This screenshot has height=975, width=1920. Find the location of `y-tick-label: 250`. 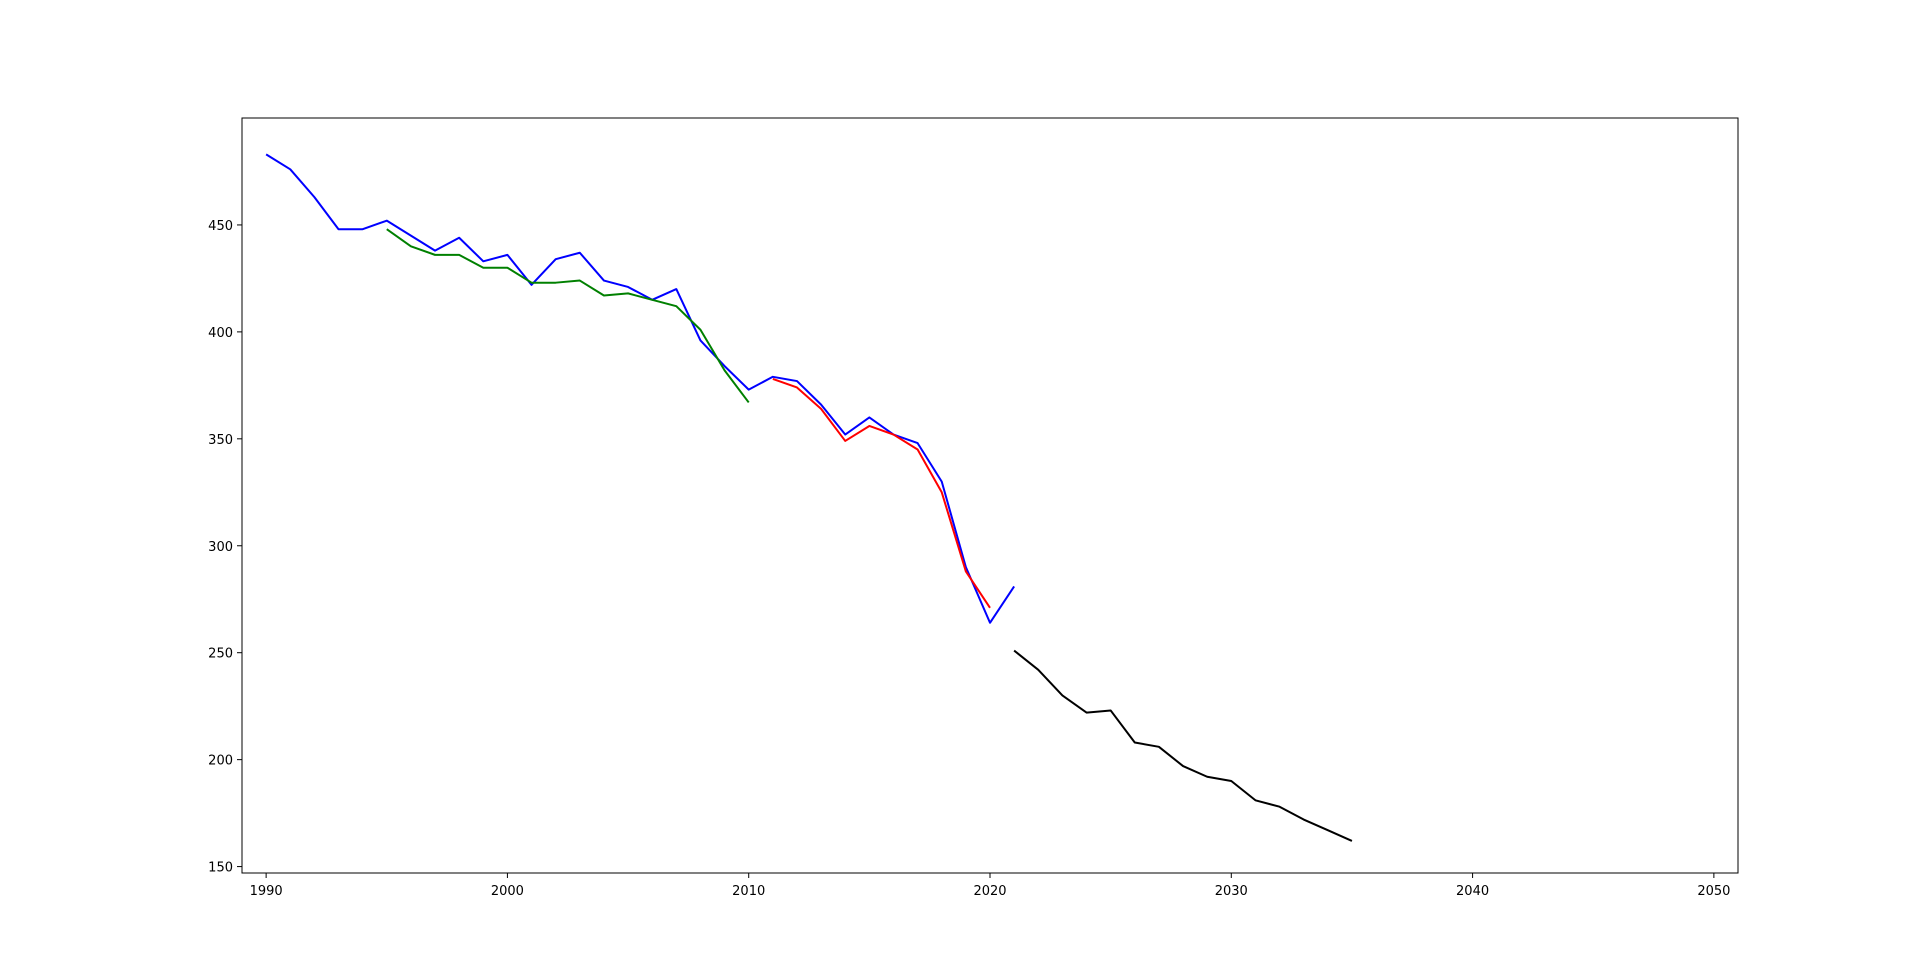

y-tick-label: 250 is located at coordinates (220, 654).